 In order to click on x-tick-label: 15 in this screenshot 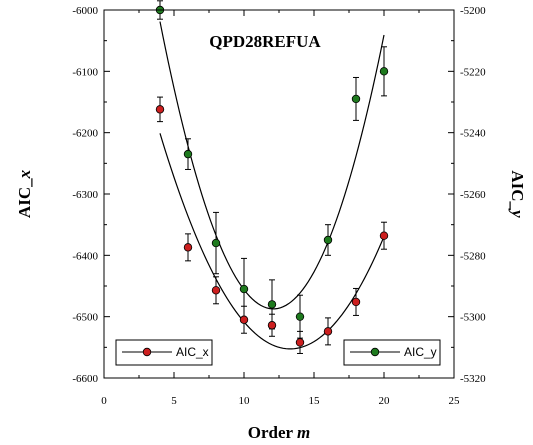, I will do `click(315, 401)`.